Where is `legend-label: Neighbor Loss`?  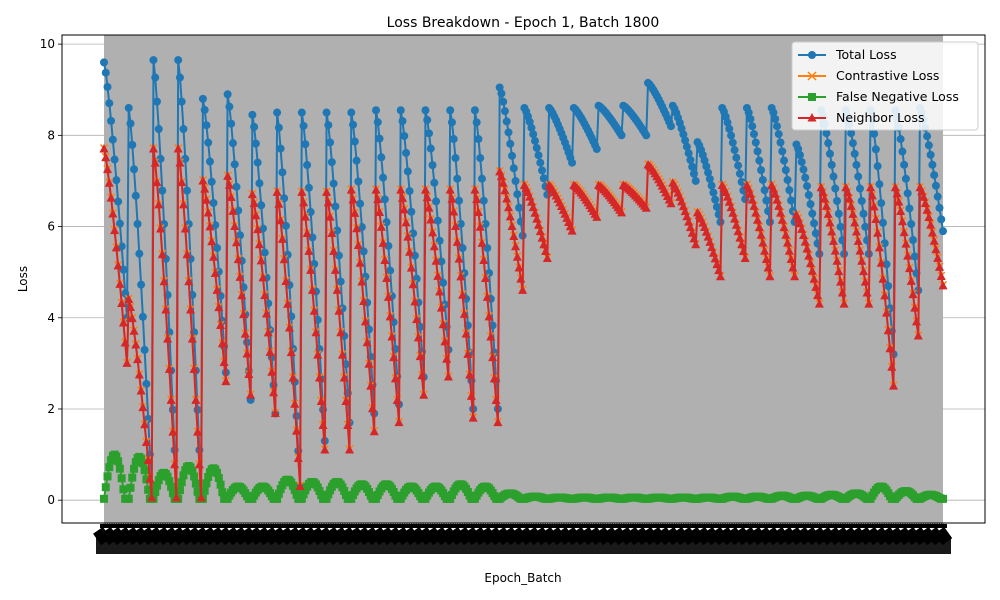 legend-label: Neighbor Loss is located at coordinates (880, 117).